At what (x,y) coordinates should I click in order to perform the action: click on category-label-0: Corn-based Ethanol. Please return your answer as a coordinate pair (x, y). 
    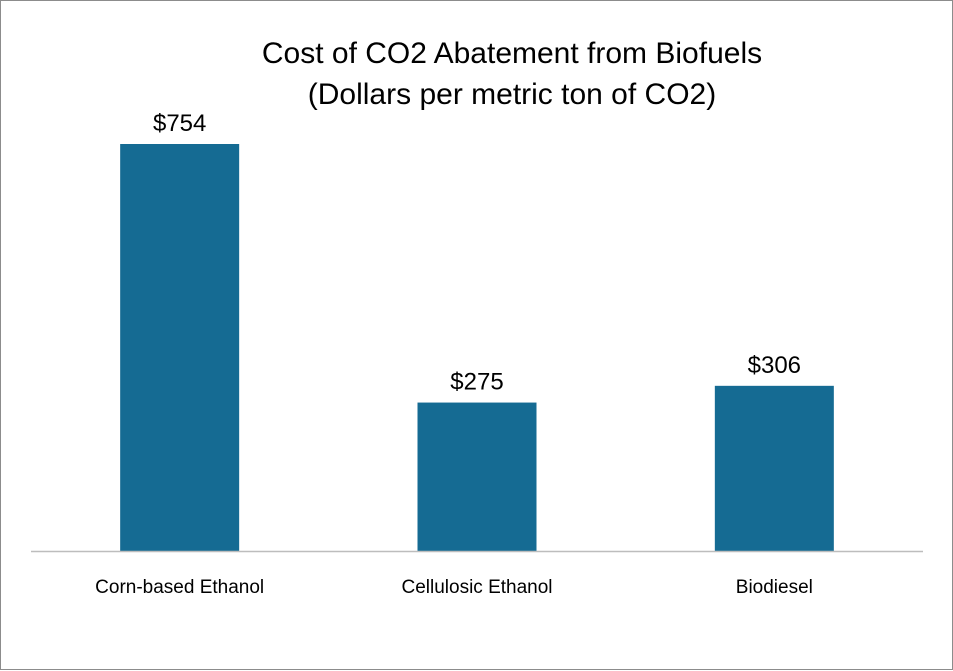
    Looking at the image, I should click on (179, 587).